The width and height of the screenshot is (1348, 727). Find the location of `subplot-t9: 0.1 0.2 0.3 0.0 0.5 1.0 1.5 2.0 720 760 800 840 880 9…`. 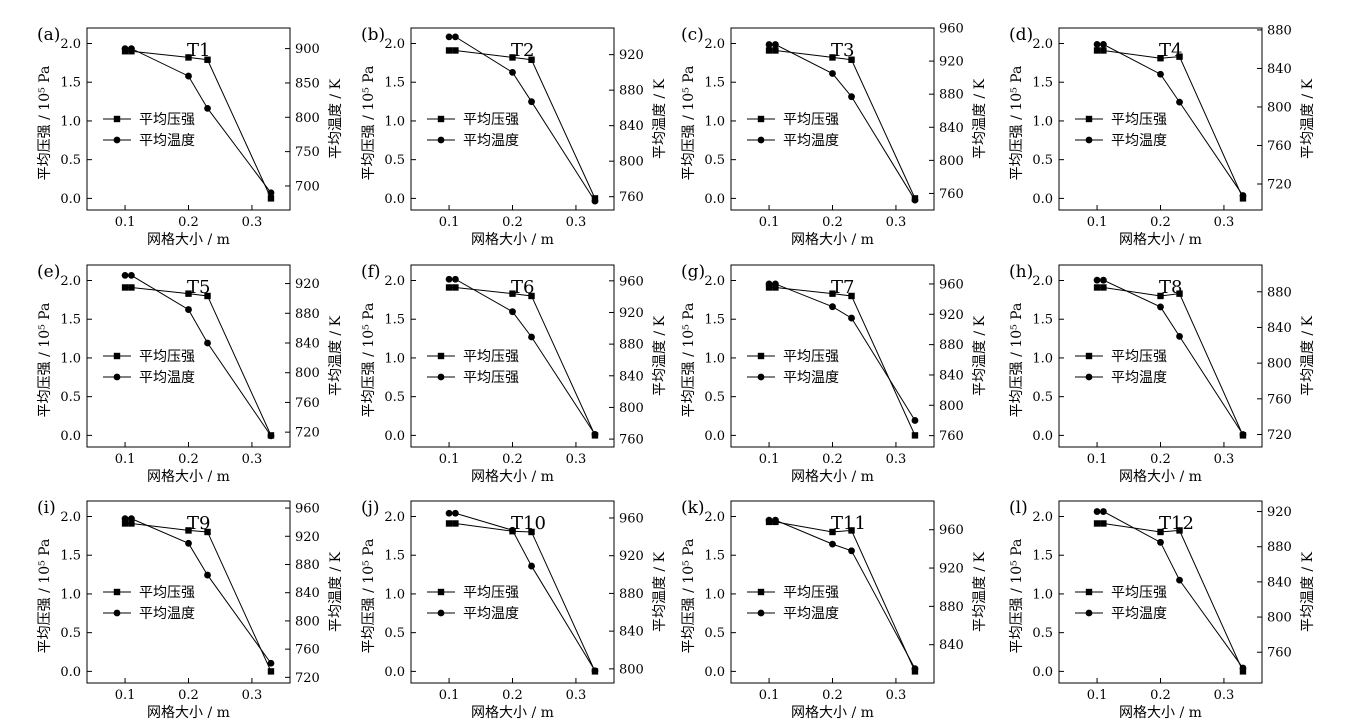

subplot-t9: 0.1 0.2 0.3 0.0 0.5 1.0 1.5 2.0 720 760 800 840 880 9… is located at coordinates (190, 609).